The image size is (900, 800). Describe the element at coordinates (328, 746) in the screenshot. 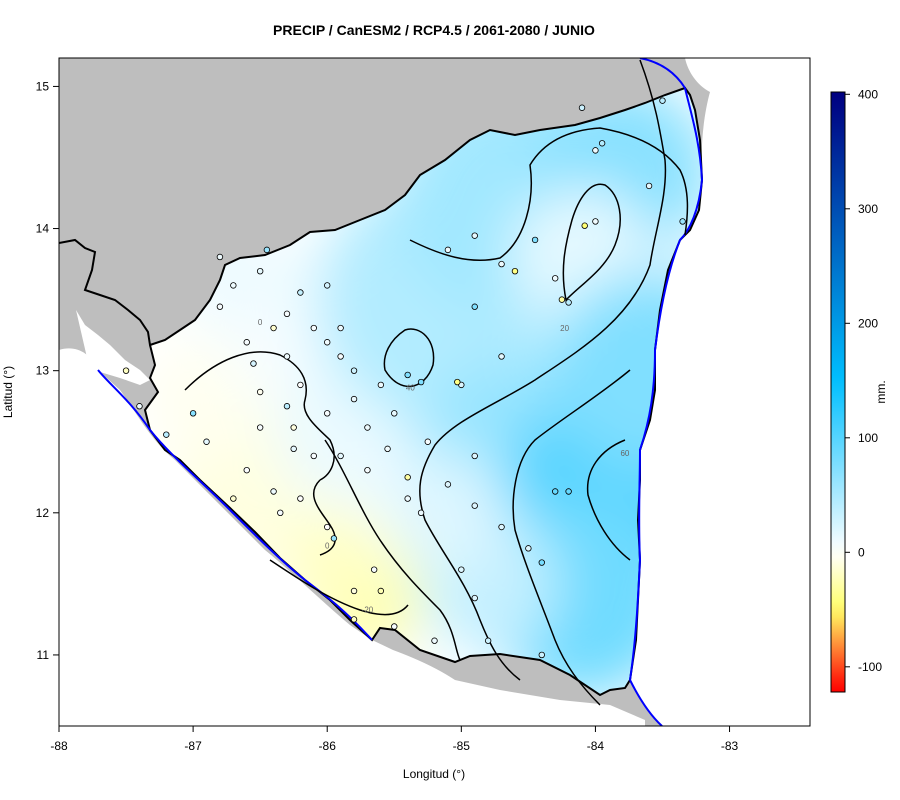

I see `x-tick-label: -86` at that location.